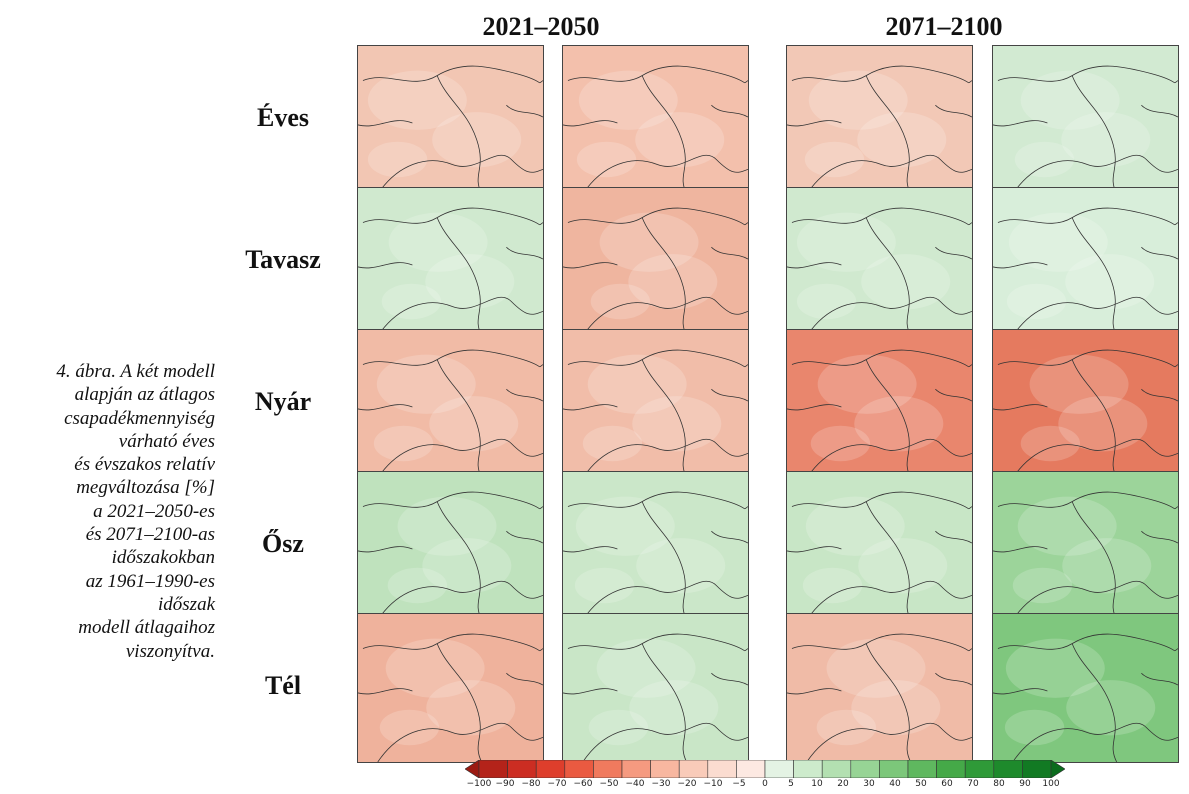 This screenshot has width=1189, height=794. What do you see at coordinates (1025, 784) in the screenshot?
I see `colorbar-tick-label: 90` at bounding box center [1025, 784].